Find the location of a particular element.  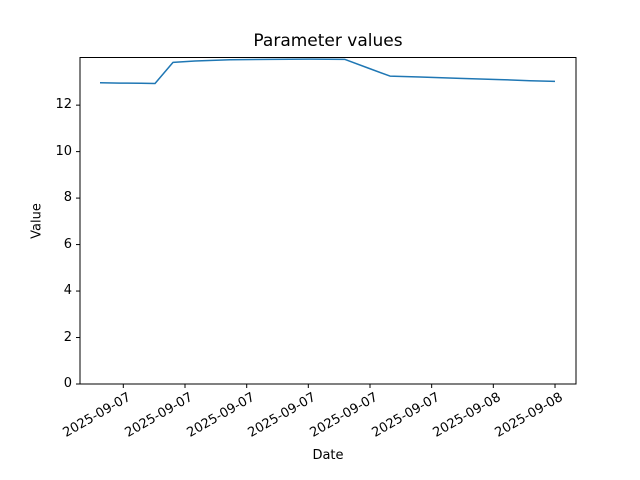

data-line is located at coordinates (327, 71).